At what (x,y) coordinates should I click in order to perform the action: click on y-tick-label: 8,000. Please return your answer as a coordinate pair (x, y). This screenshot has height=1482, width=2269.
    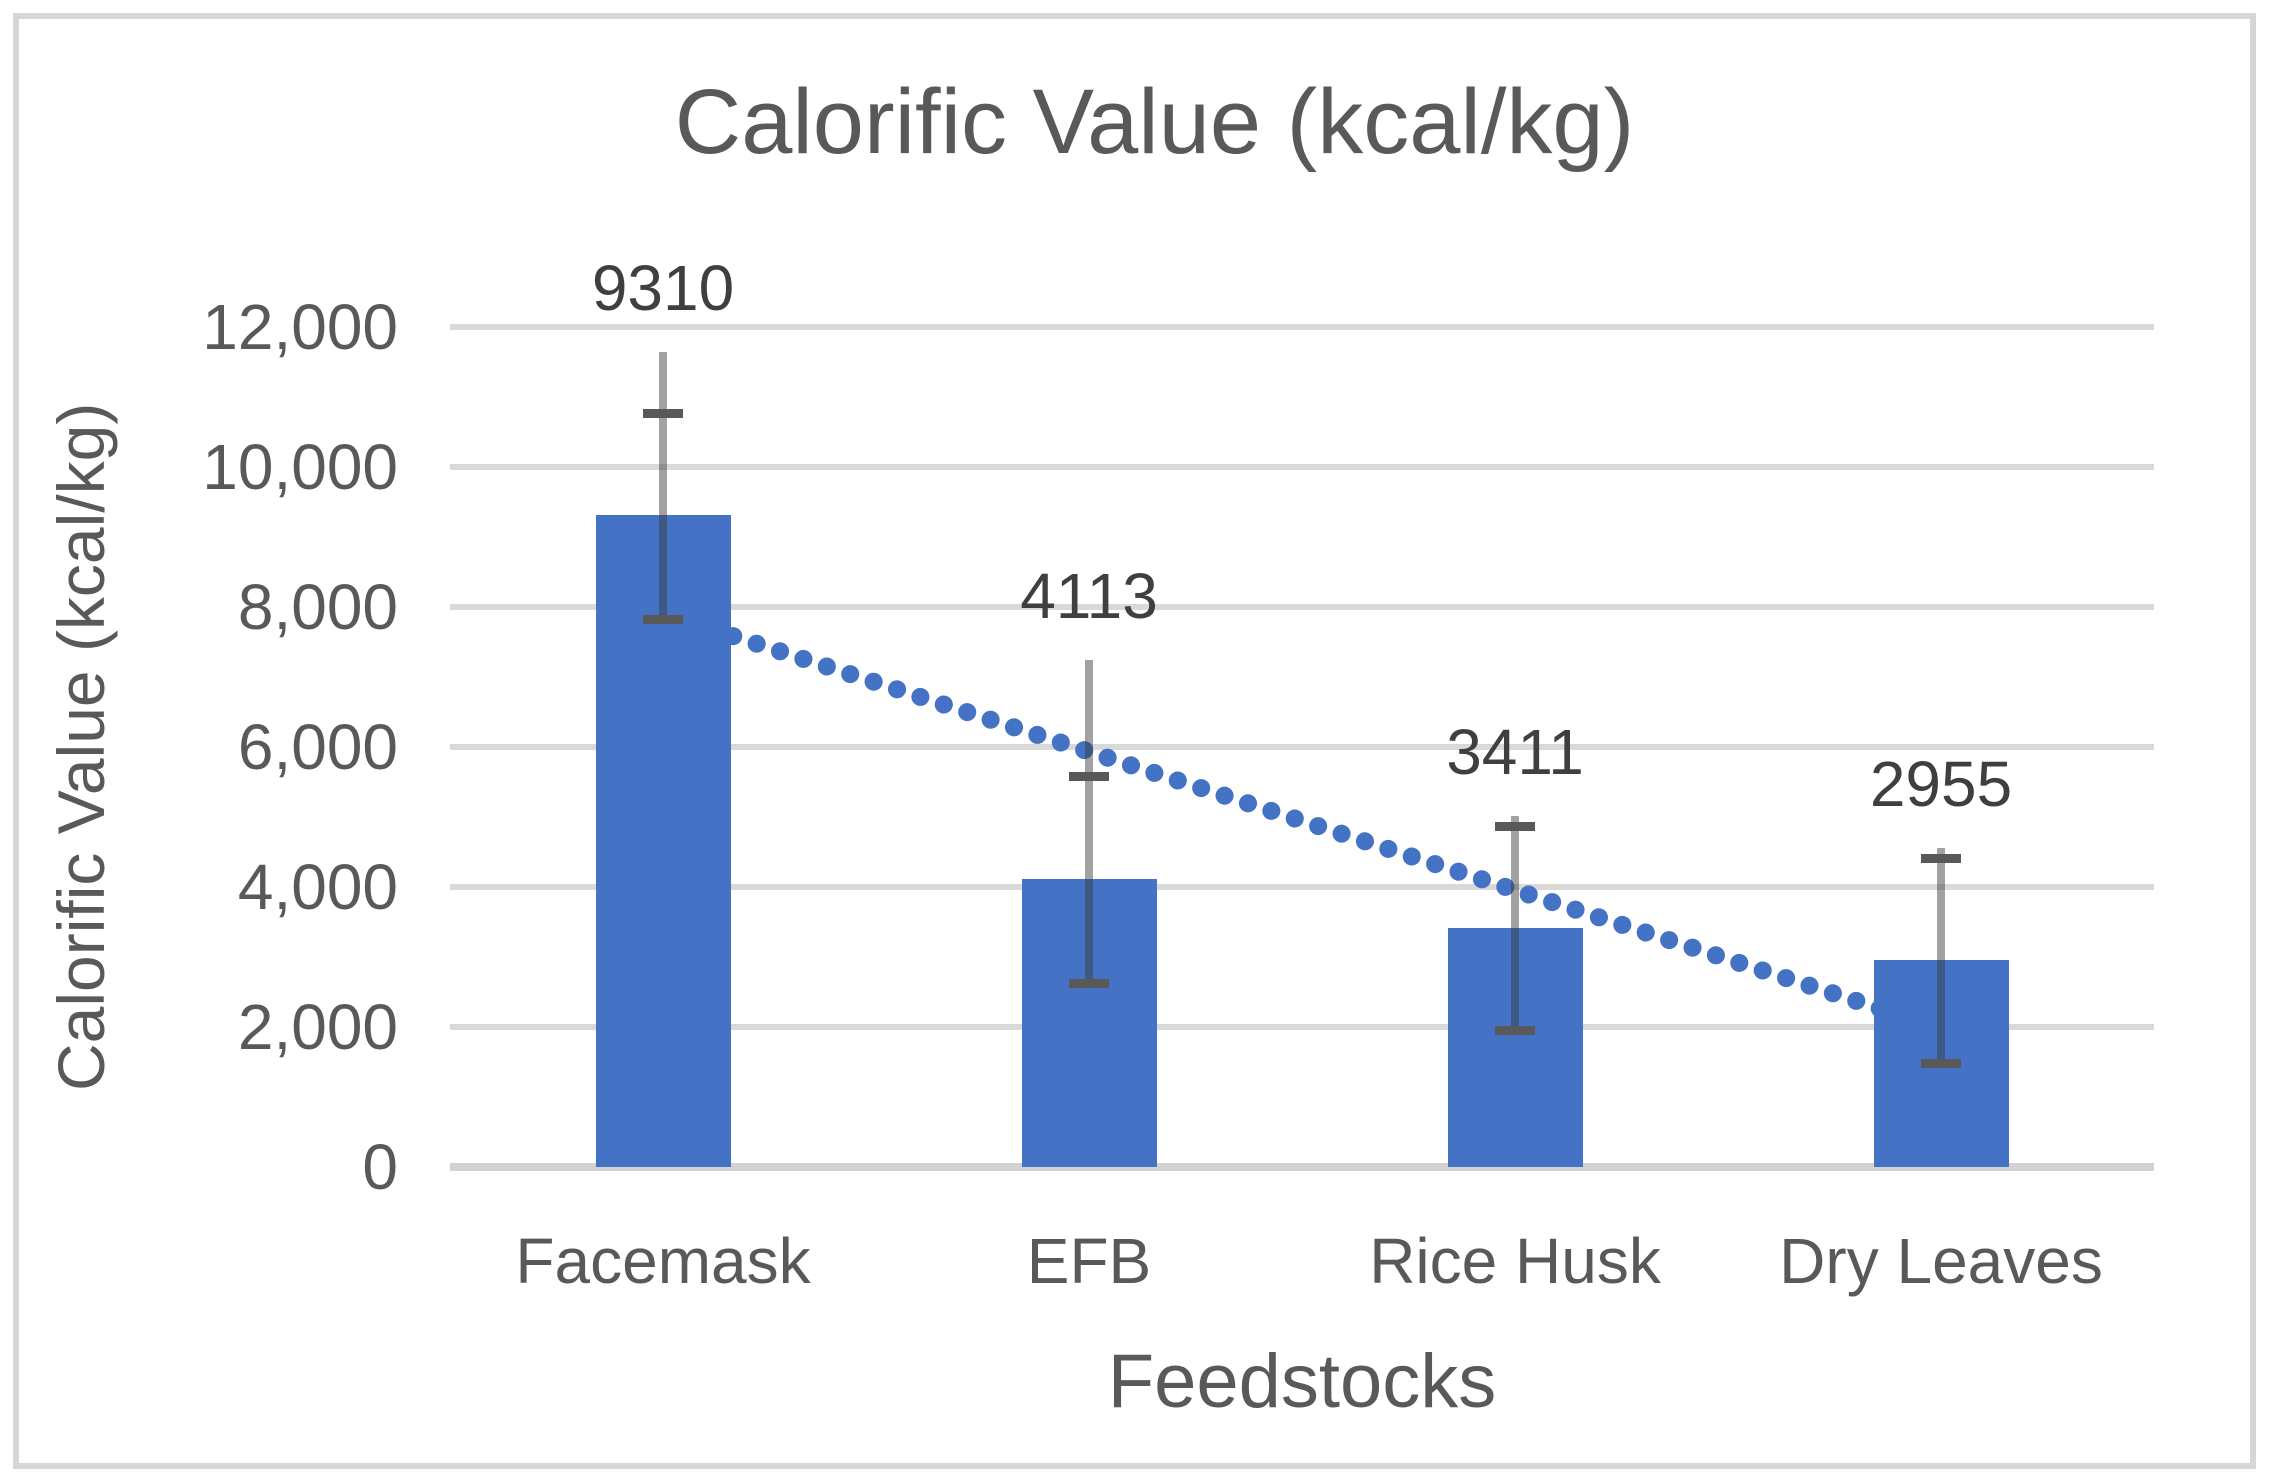
    Looking at the image, I should click on (317, 607).